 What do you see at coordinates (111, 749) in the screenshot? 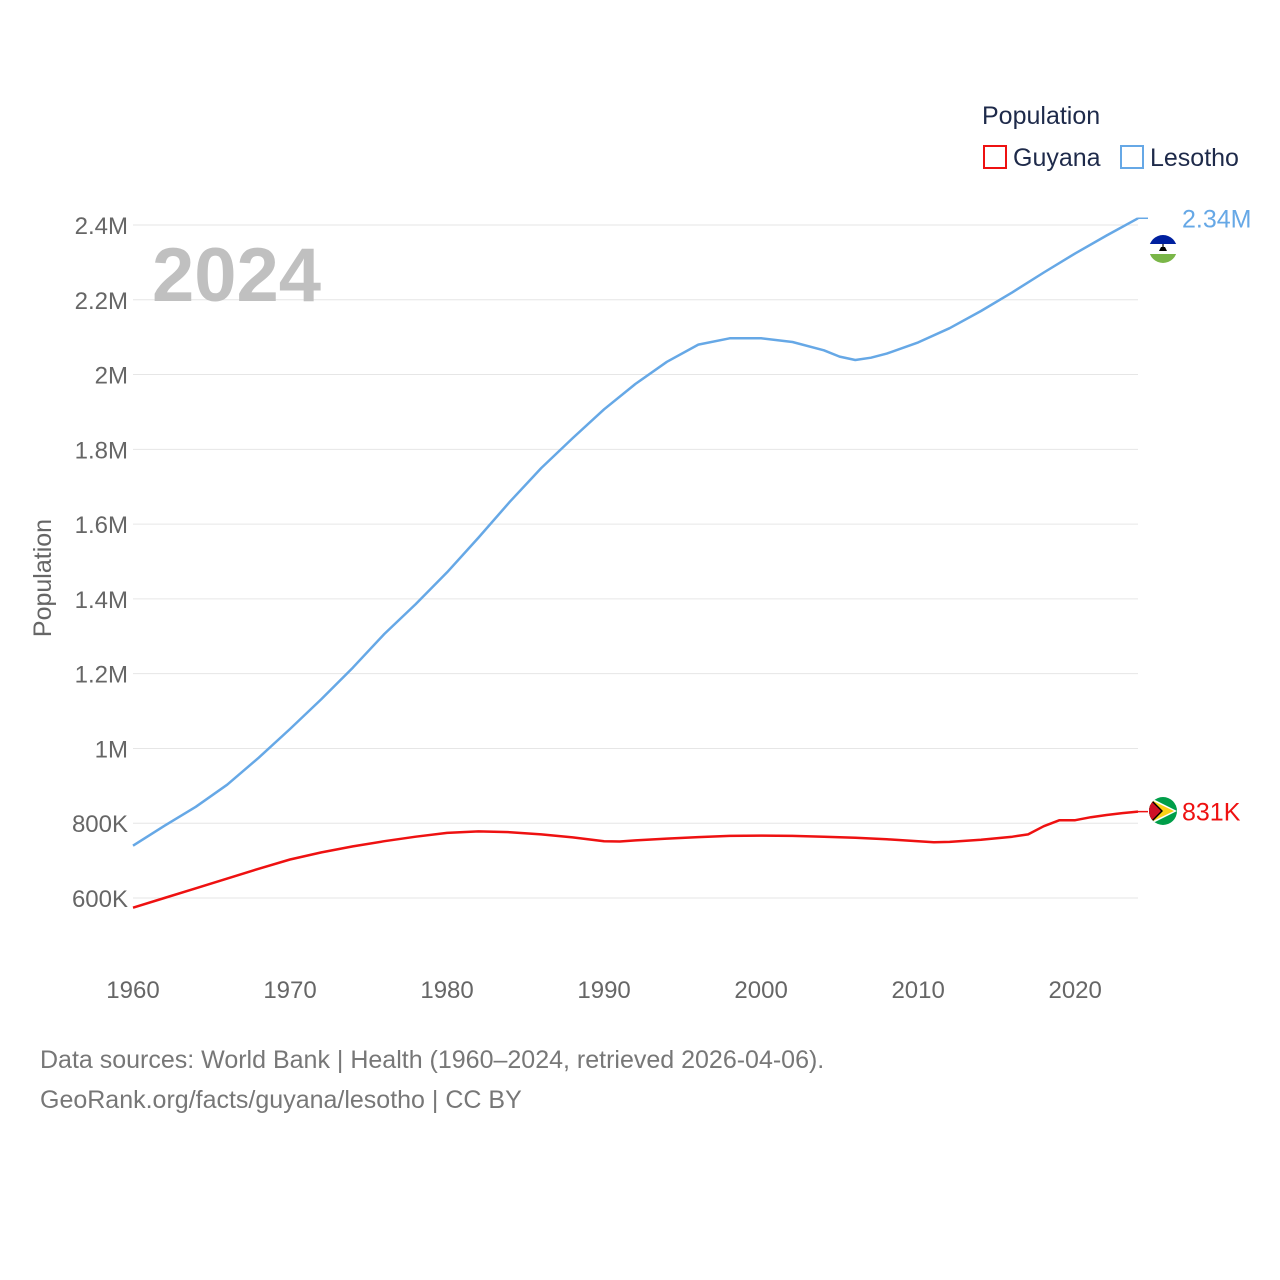
I see `y-tick-label: 1M` at bounding box center [111, 749].